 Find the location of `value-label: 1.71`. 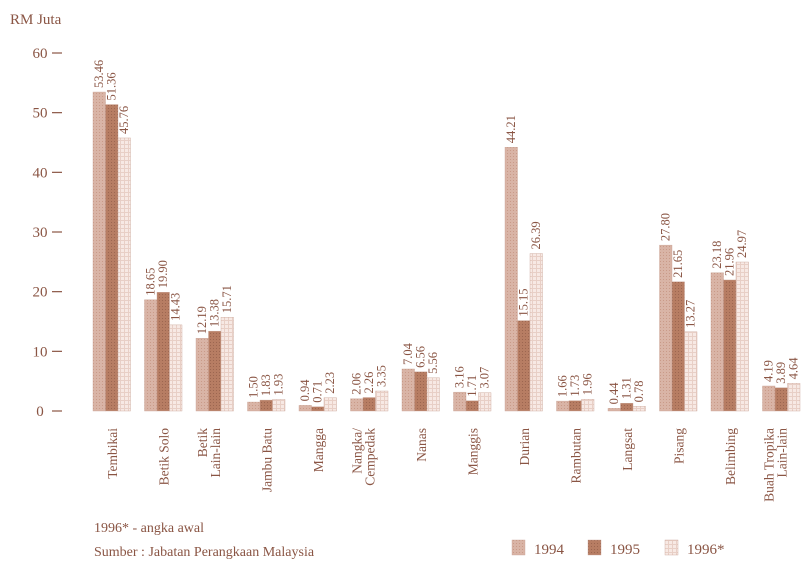

value-label: 1.71 is located at coordinates (472, 386).